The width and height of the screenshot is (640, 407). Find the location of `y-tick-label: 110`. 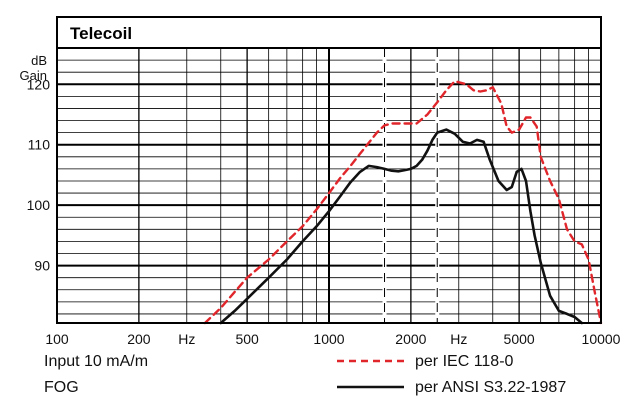

y-tick-label: 110 is located at coordinates (39, 145).